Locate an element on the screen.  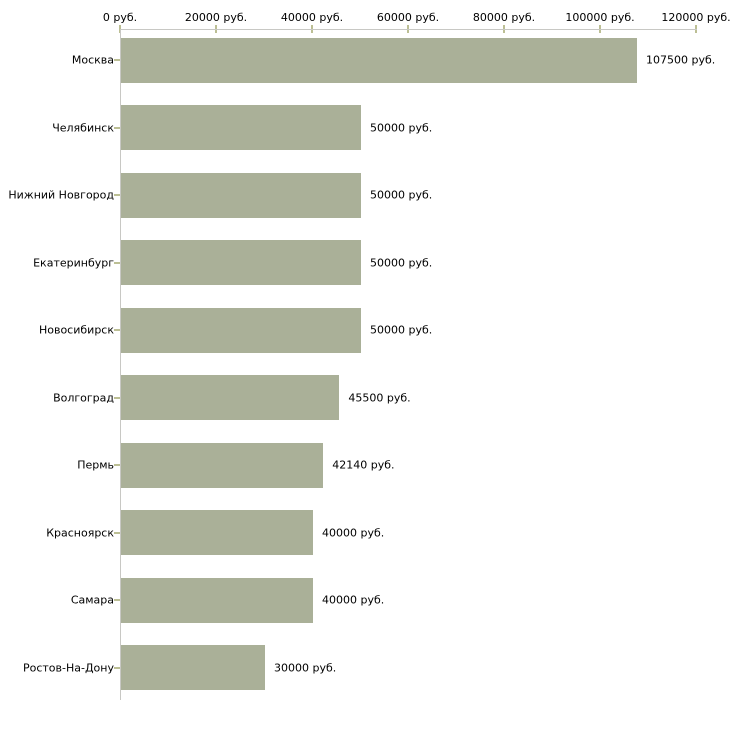
category-label: Екатеринбург is located at coordinates (73, 263).